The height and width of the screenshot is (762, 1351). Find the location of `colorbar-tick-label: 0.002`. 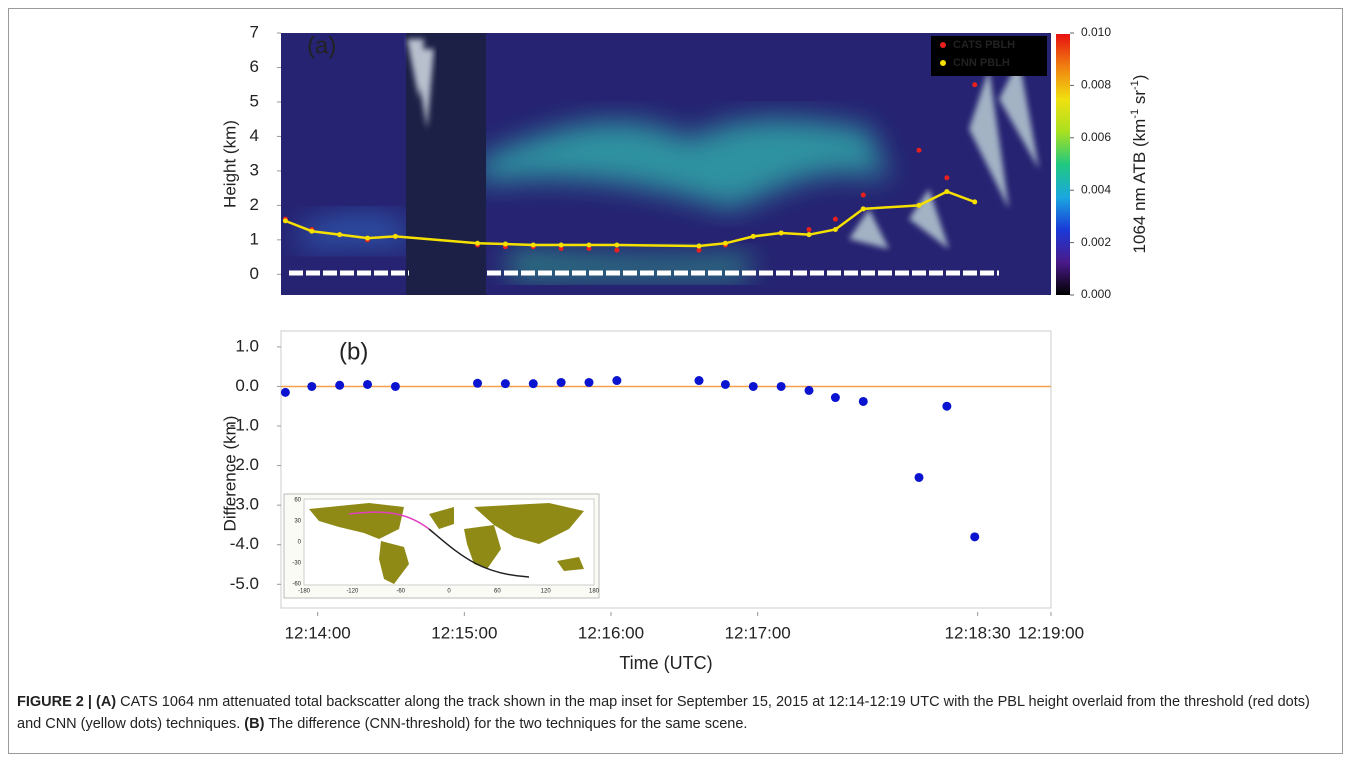

colorbar-tick-label: 0.002 is located at coordinates (1096, 242).